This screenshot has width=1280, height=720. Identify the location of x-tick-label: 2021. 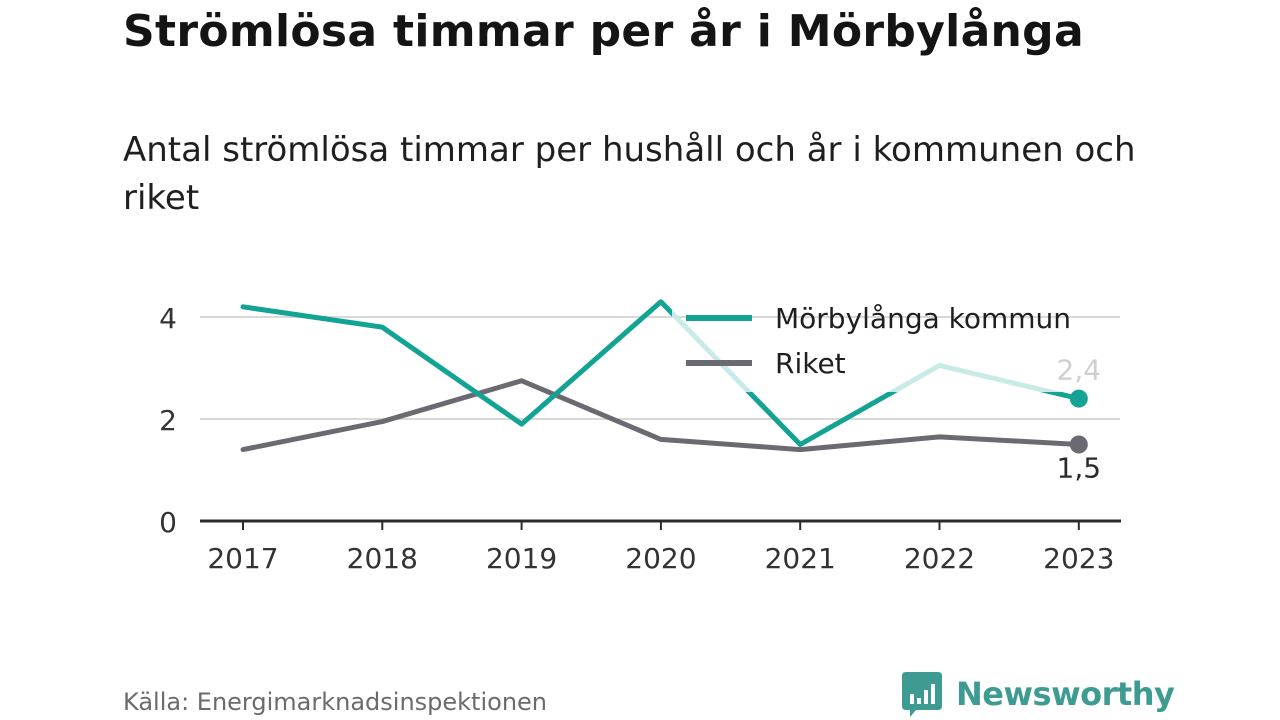
(800, 558).